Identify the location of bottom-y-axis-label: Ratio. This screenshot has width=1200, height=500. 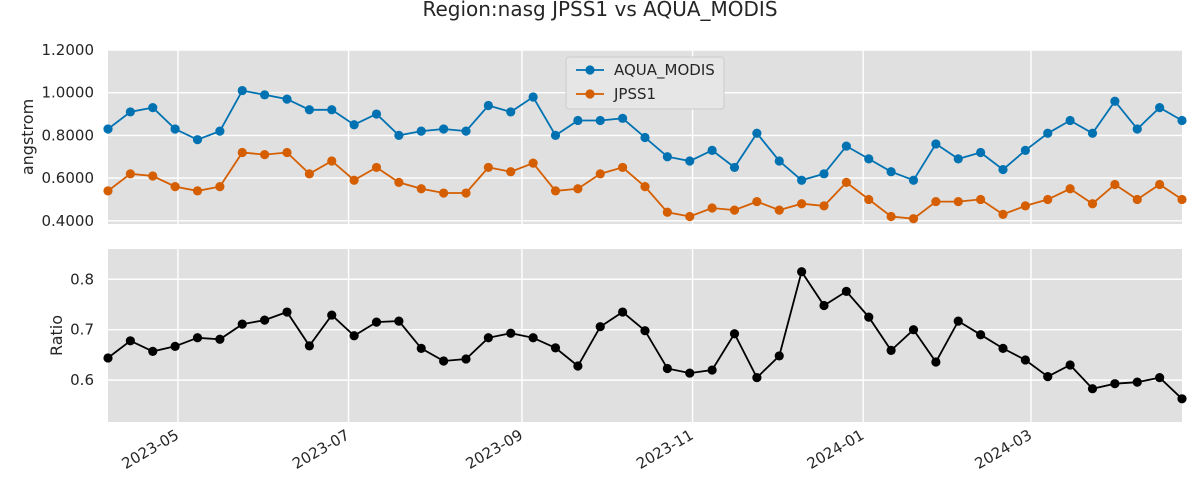
(56, 335).